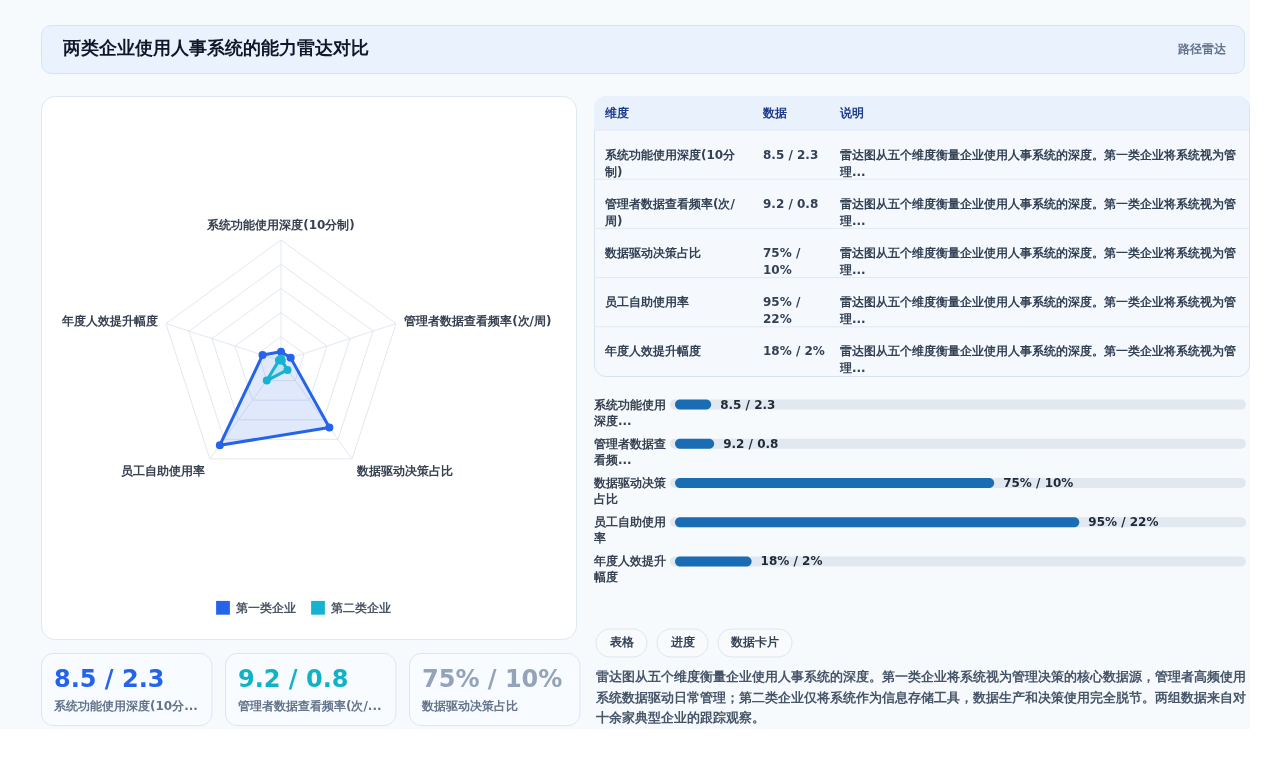  What do you see at coordinates (851, 113) in the screenshot?
I see `text: 说明` at bounding box center [851, 113].